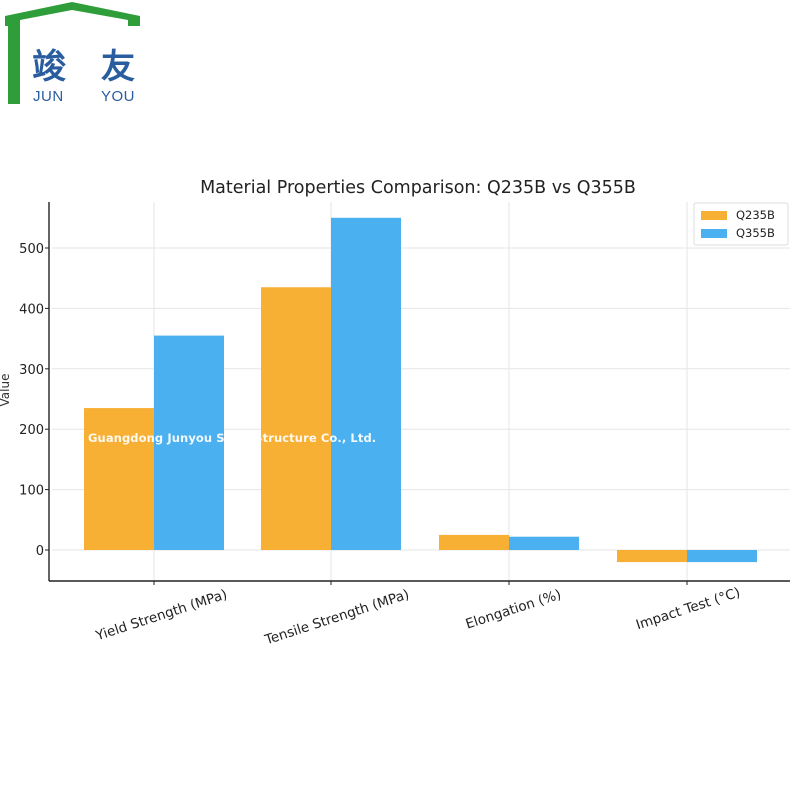 Image resolution: width=800 pixels, height=800 pixels. I want to click on y-tick-label: 100, so click(31, 491).